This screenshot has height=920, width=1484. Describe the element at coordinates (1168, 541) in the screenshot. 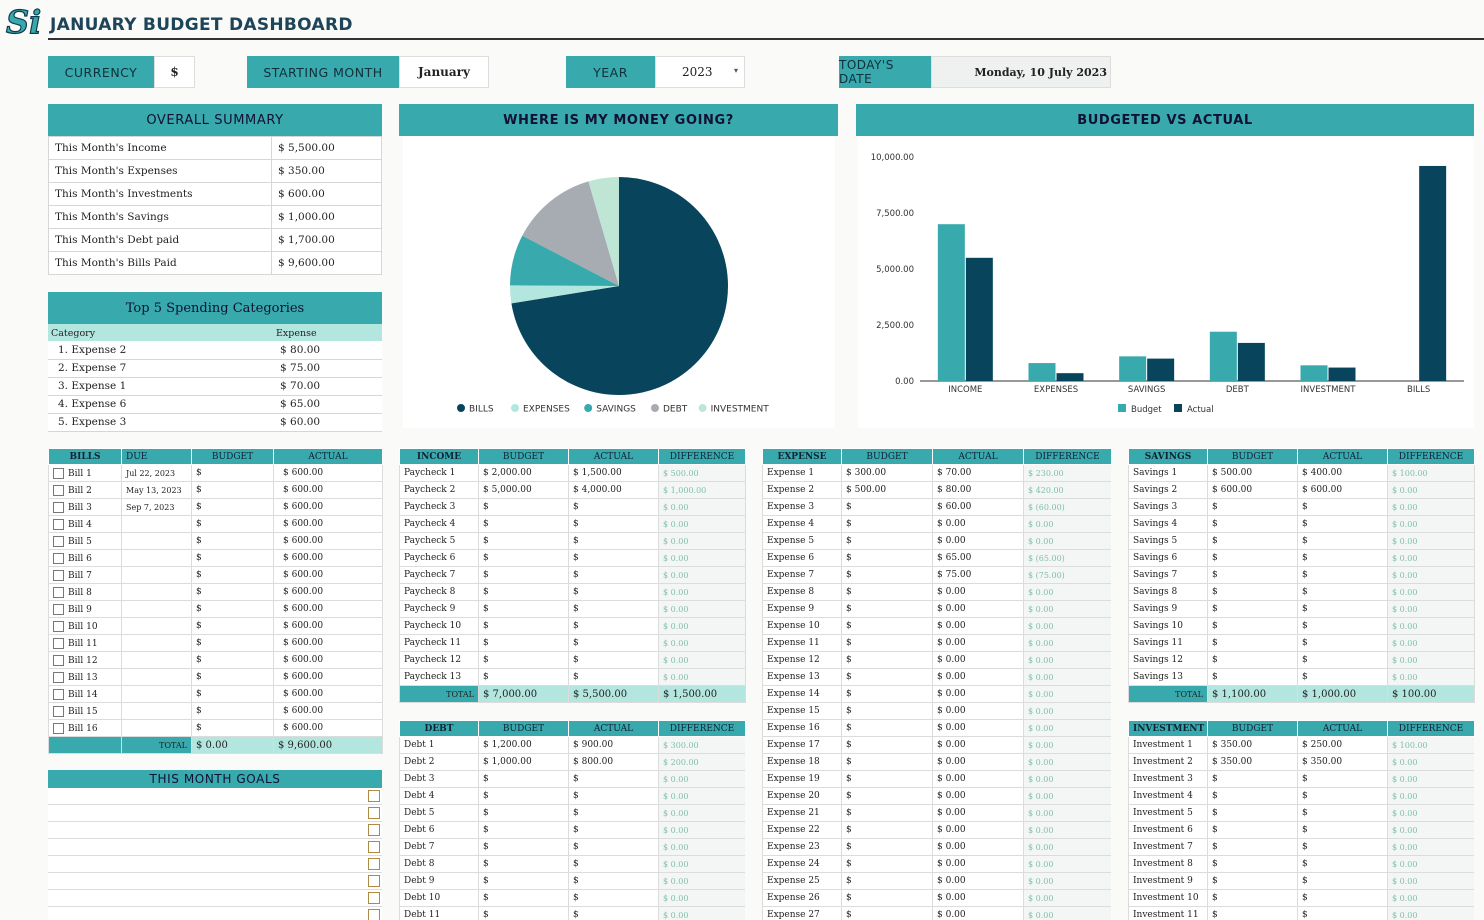

I see `savings-cell: Savings 5` at that location.